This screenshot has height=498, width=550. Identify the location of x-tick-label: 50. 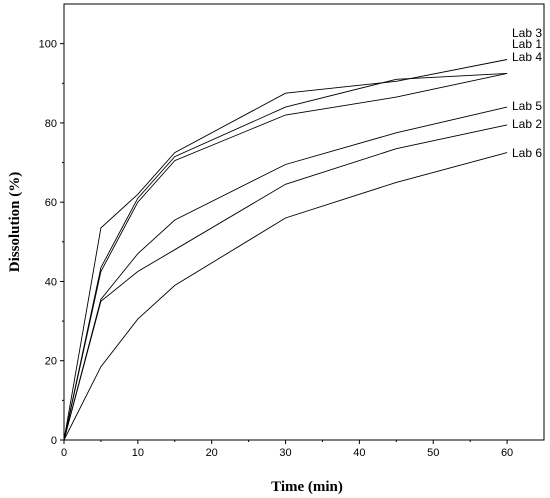
(433, 453).